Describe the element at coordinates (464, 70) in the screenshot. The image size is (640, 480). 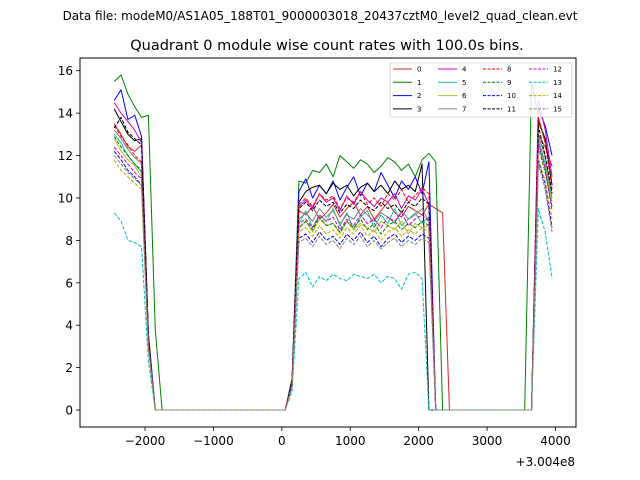
I see `legend-label-4: 4` at that location.